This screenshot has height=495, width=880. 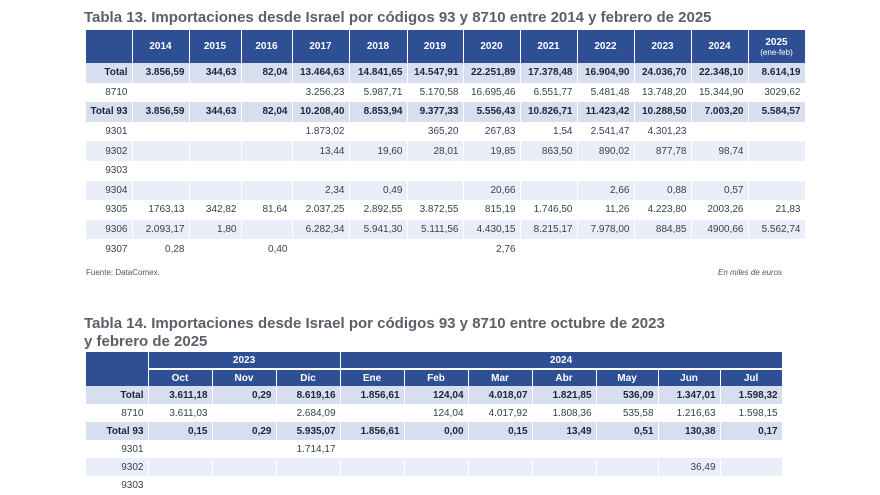 I want to click on table-cell: 16.695,46, so click(x=492, y=92).